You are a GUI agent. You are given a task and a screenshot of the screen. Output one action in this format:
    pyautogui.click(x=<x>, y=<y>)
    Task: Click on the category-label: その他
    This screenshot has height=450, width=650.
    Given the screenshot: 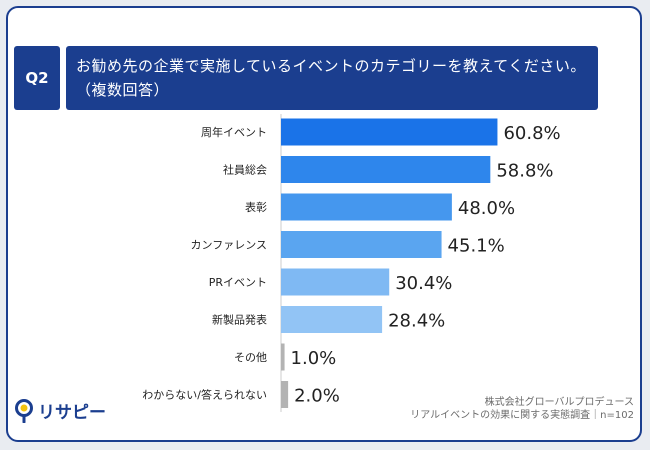 What is the action you would take?
    pyautogui.click(x=250, y=357)
    